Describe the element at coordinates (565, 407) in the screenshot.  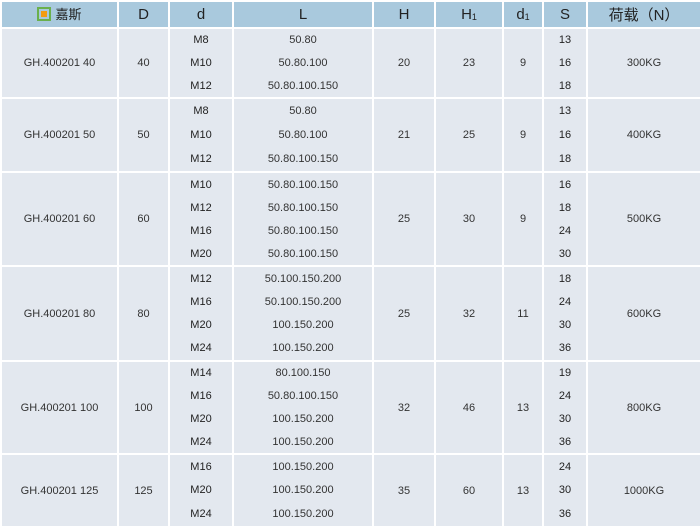
I see `cell-S: 19 24 30 36` at that location.